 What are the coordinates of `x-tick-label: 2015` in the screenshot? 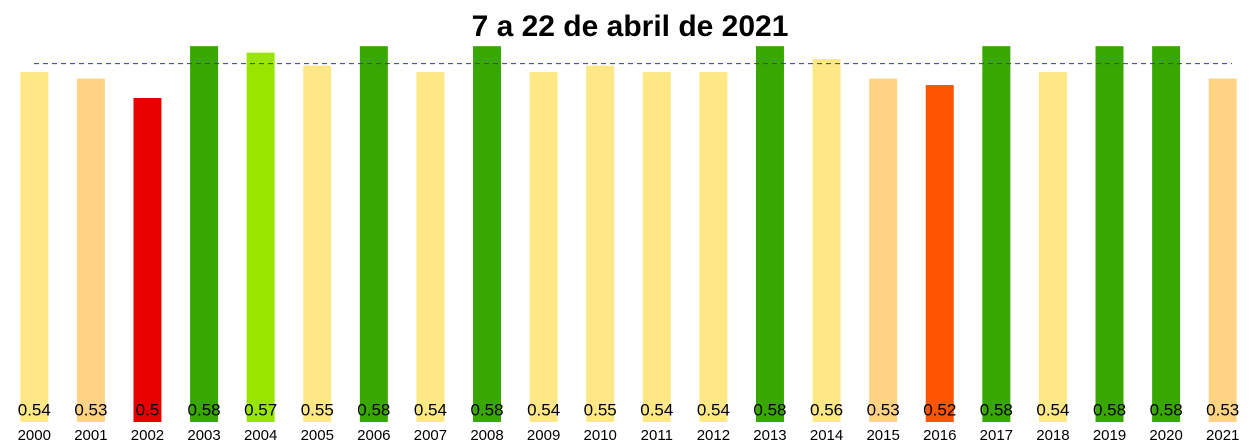 It's located at (882, 434).